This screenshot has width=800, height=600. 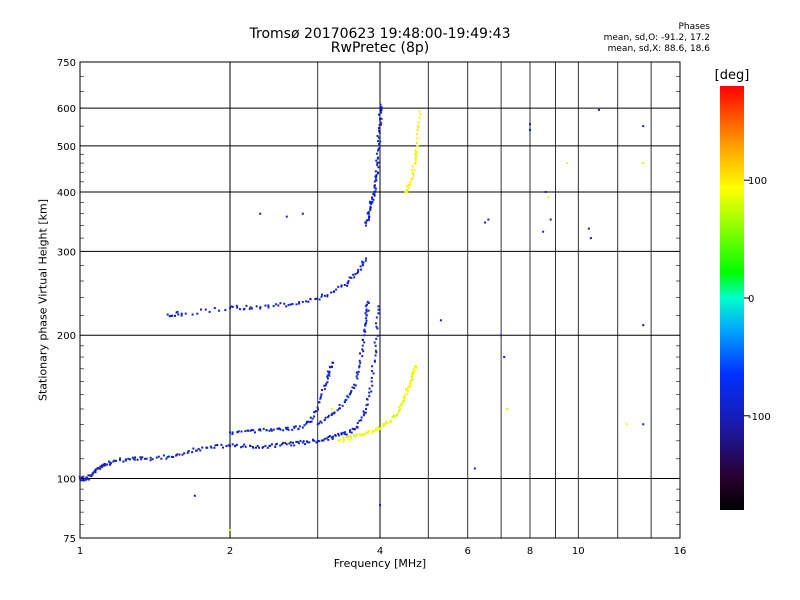 What do you see at coordinates (757, 299) in the screenshot?
I see `colorbar-ticks: 100 0 -100` at bounding box center [757, 299].